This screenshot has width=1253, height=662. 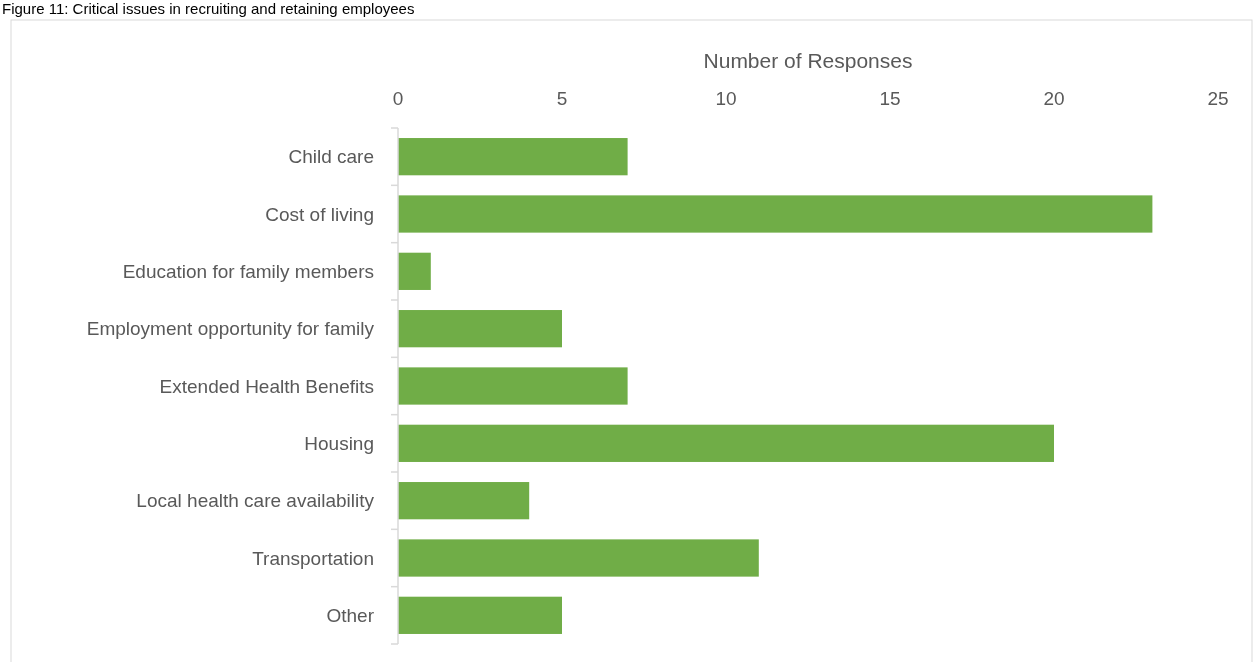 I want to click on text: Figure 11: Critical issues in recruiting and retaining employees, so click(x=208, y=8).